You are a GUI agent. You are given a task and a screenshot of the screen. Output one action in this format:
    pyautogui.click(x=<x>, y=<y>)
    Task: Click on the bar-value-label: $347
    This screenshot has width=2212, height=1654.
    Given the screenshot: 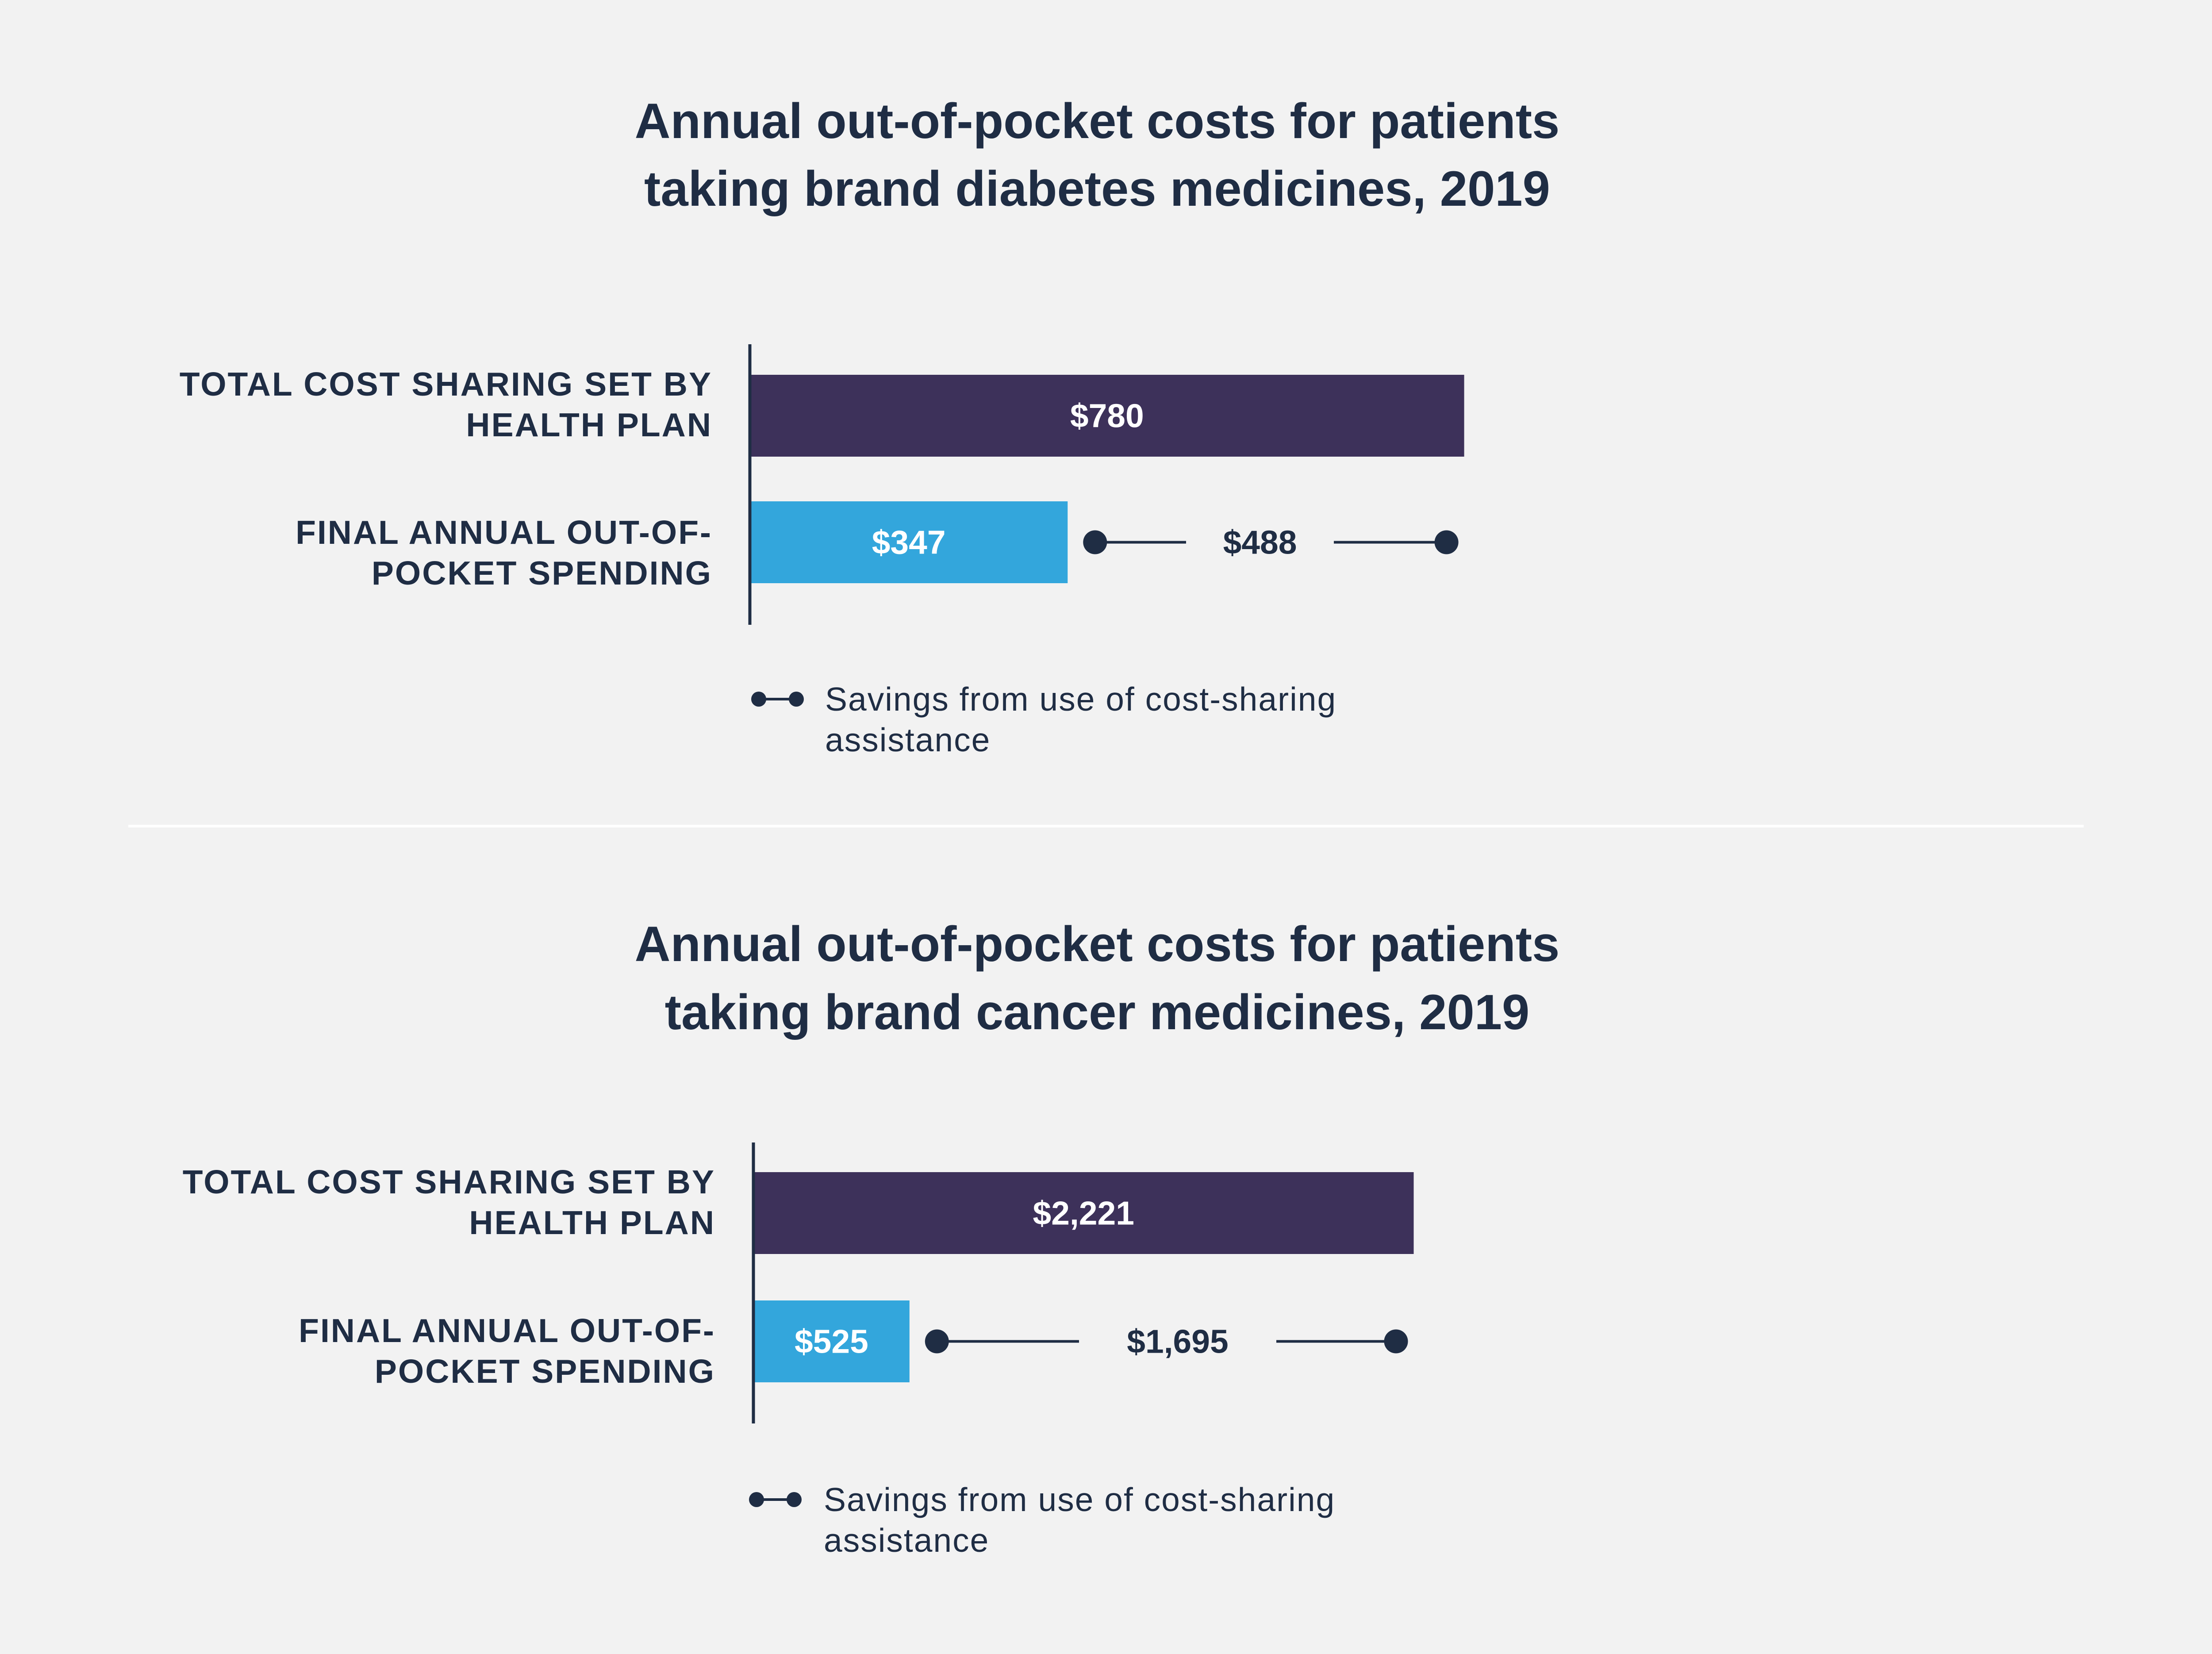 What is the action you would take?
    pyautogui.click(x=909, y=542)
    